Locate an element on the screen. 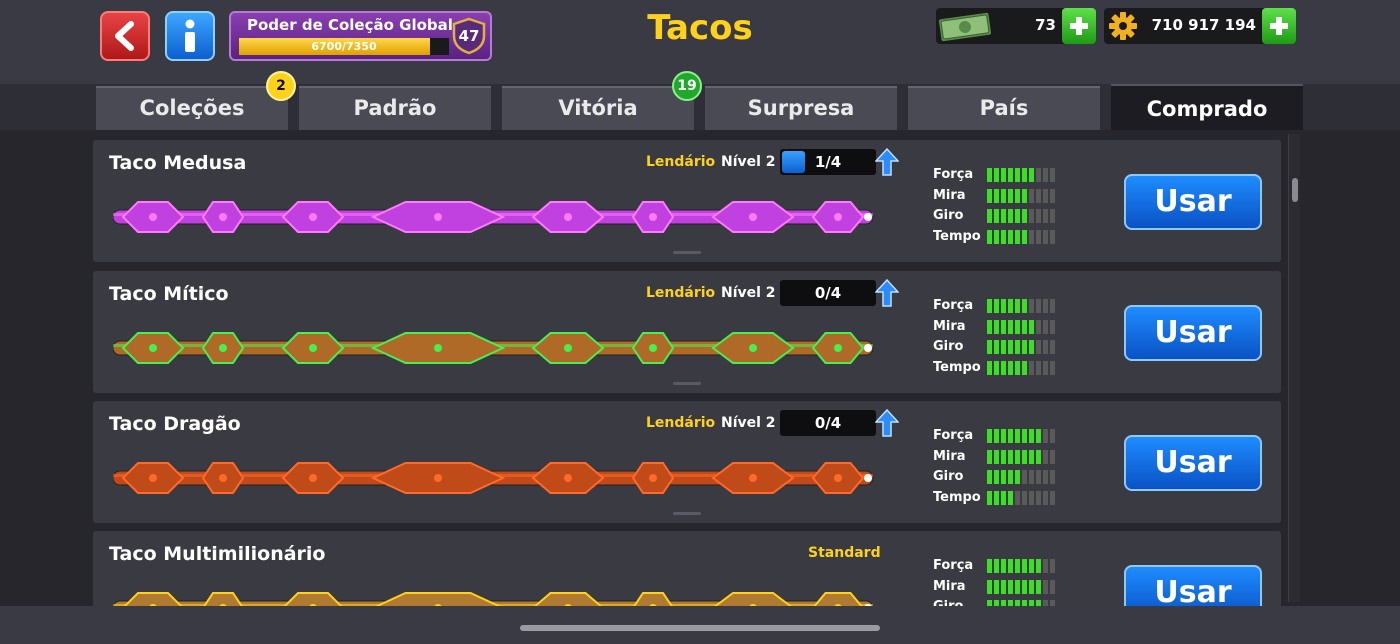 This screenshot has height=644, width=1400. collection-title: Poder de Coleção Global is located at coordinates (350, 25).